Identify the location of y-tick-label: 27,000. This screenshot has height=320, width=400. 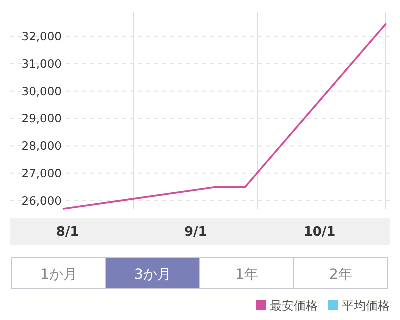
(42, 173).